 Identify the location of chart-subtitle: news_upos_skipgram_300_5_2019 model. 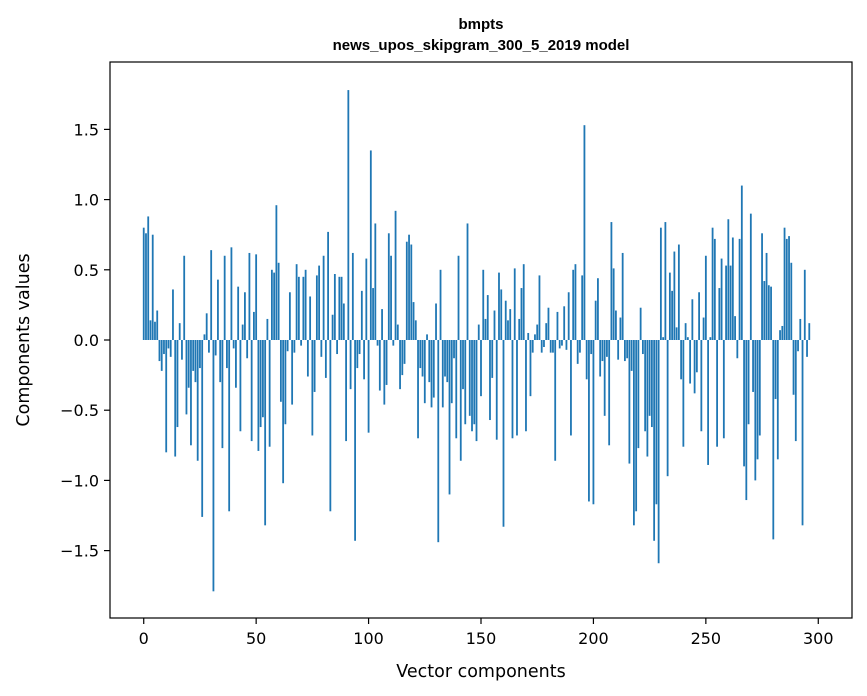
(481, 45).